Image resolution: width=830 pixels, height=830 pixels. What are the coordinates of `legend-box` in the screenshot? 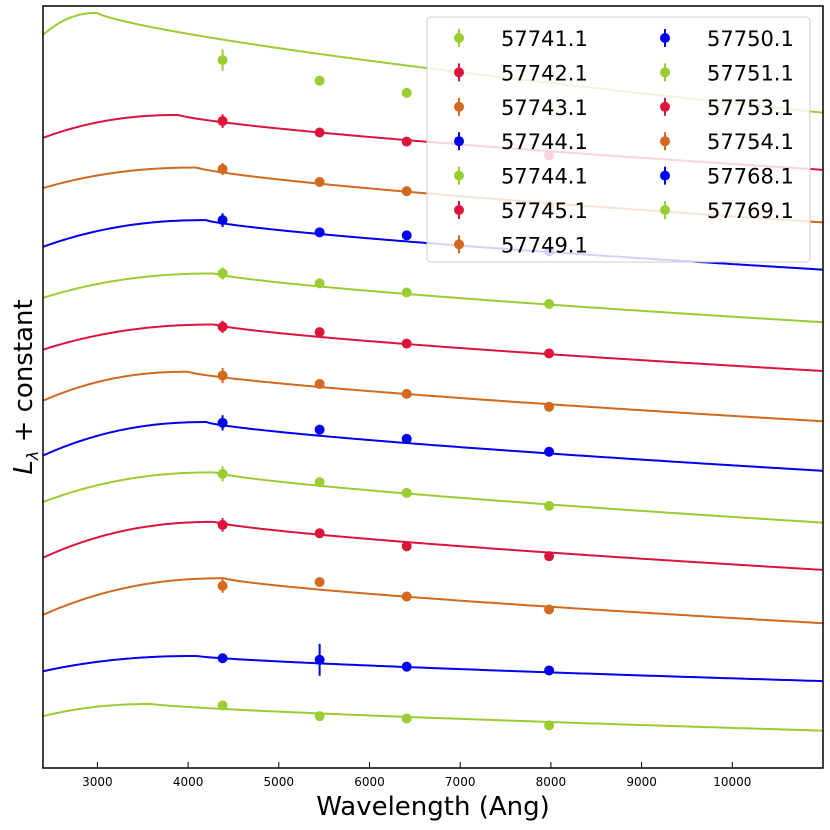 It's located at (618, 139).